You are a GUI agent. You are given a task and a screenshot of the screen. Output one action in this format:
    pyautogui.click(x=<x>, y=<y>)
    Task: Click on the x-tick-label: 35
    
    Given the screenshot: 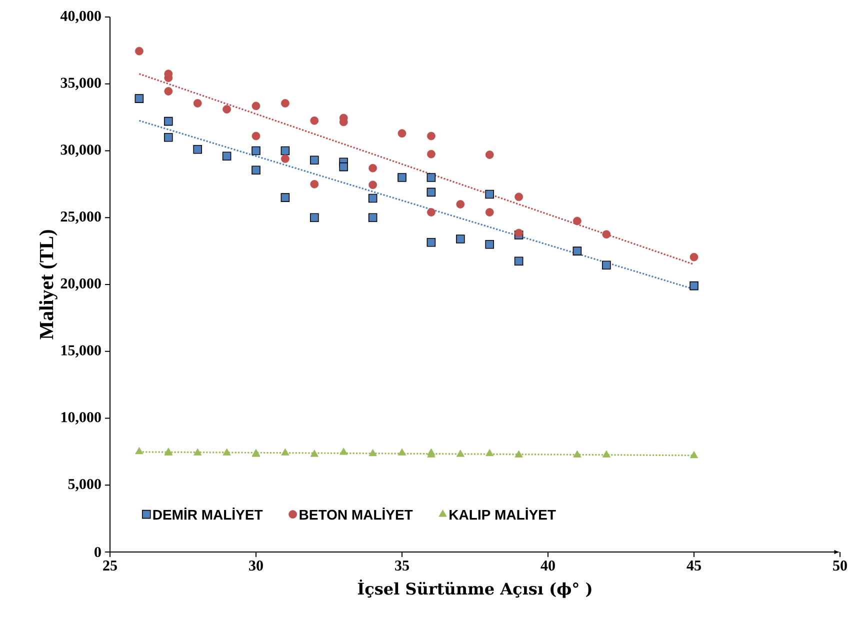 What is the action you would take?
    pyautogui.click(x=402, y=565)
    